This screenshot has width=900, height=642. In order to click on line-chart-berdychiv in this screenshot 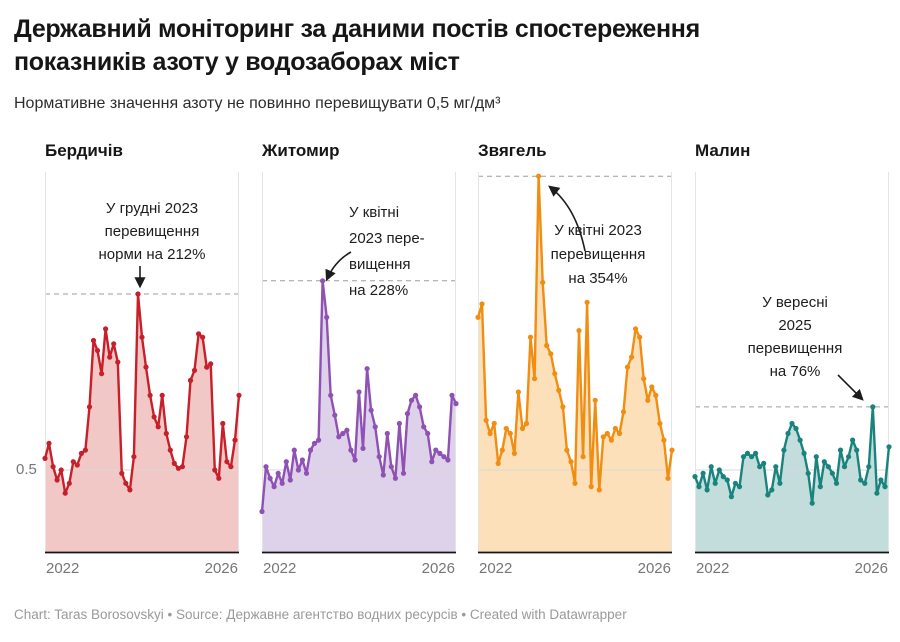, I will do `click(142, 363)`.